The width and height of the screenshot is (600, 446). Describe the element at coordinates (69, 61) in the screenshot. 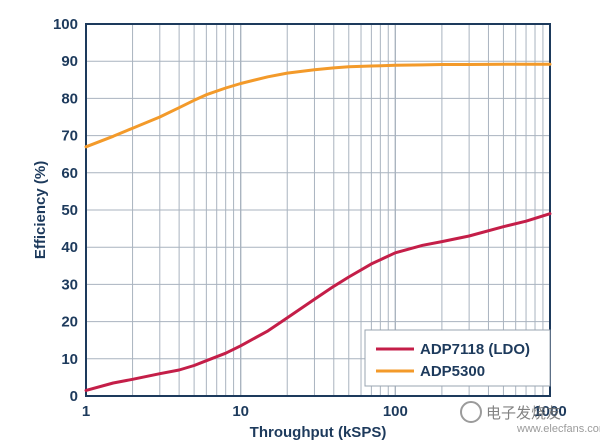

I see `y-tick-label-90: 90` at that location.